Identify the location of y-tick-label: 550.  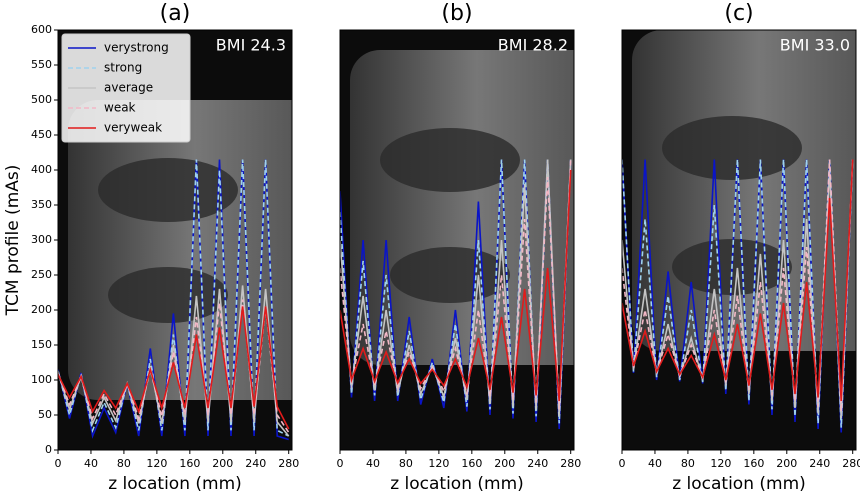
(41, 64).